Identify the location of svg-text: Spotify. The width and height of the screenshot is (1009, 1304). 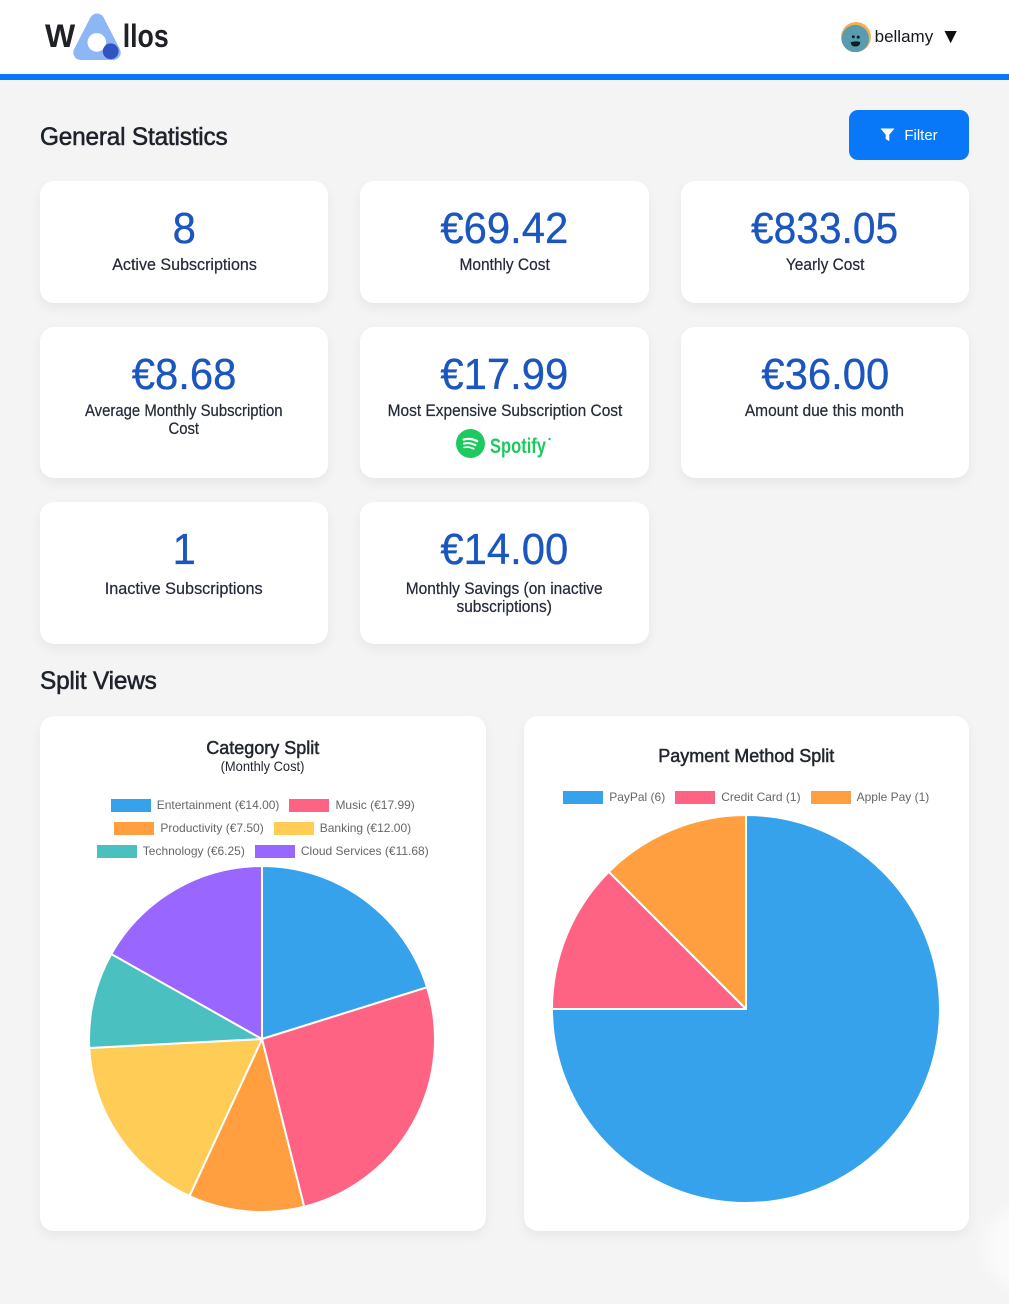
(518, 446).